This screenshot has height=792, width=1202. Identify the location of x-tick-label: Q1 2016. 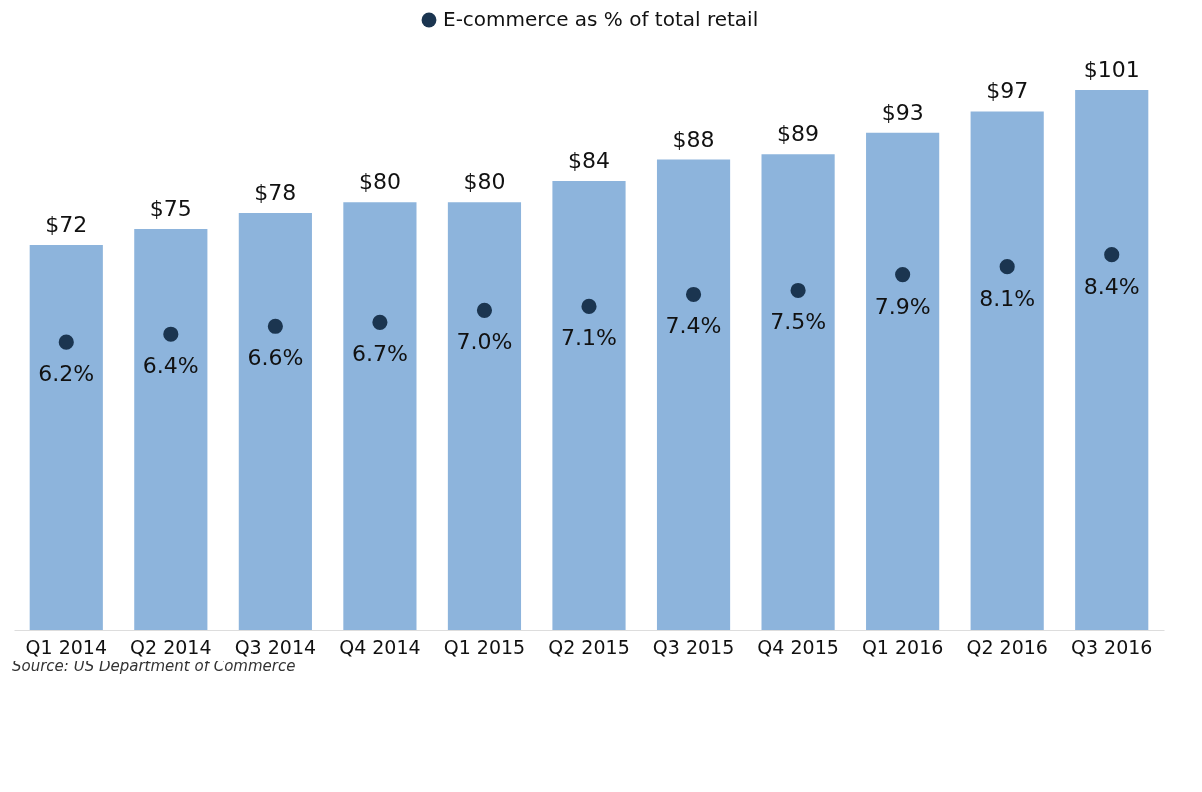
(902, 646).